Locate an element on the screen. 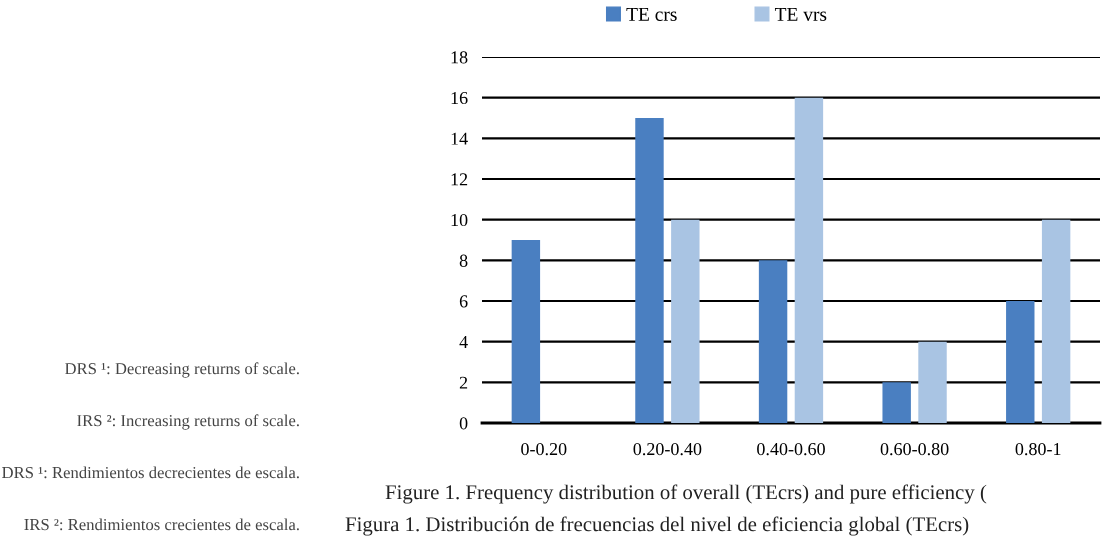 Image resolution: width=1109 pixels, height=559 pixels. text: DRS ¹: Decreasing returns of scale. is located at coordinates (181, 370).